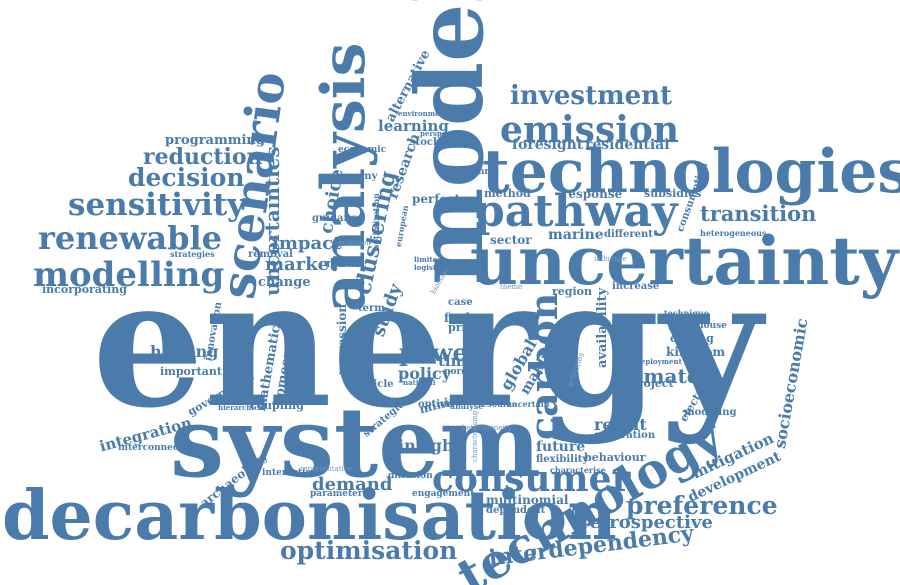  What do you see at coordinates (460, 302) in the screenshot?
I see `word-case: case` at bounding box center [460, 302].